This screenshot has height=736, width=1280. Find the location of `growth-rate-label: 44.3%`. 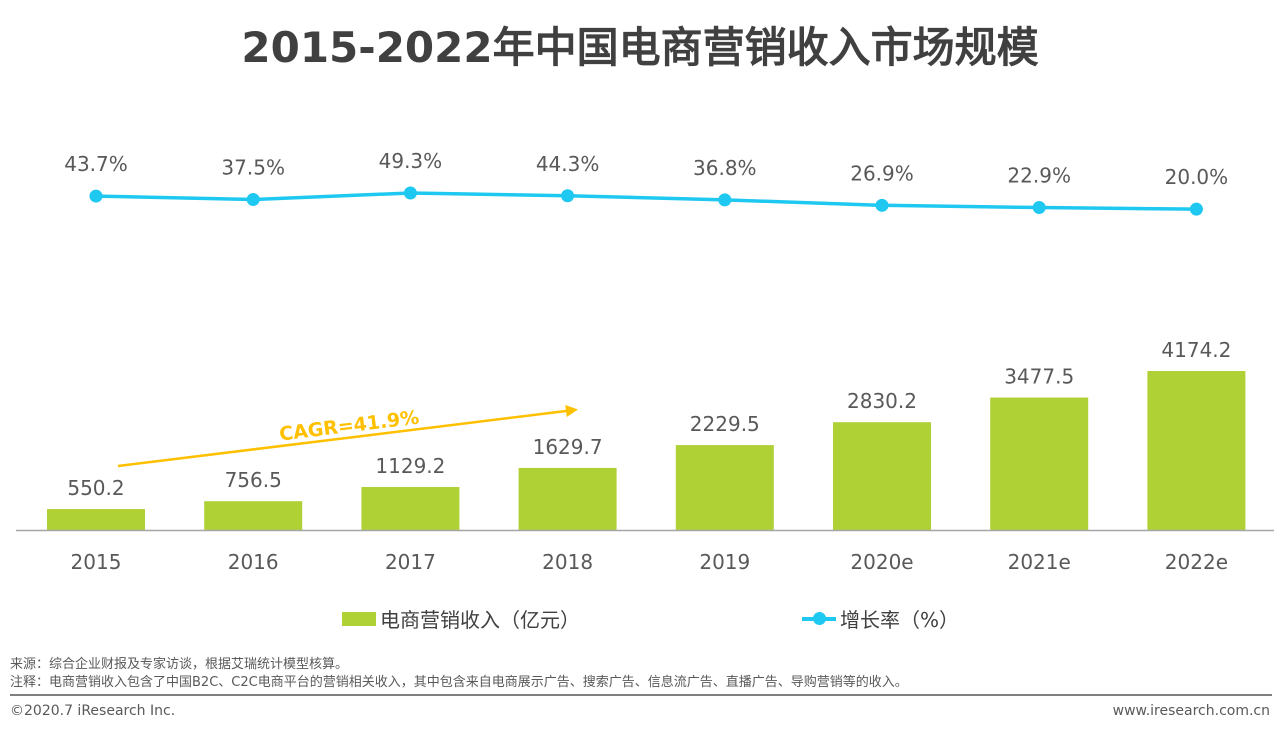

growth-rate-label: 44.3% is located at coordinates (568, 164).